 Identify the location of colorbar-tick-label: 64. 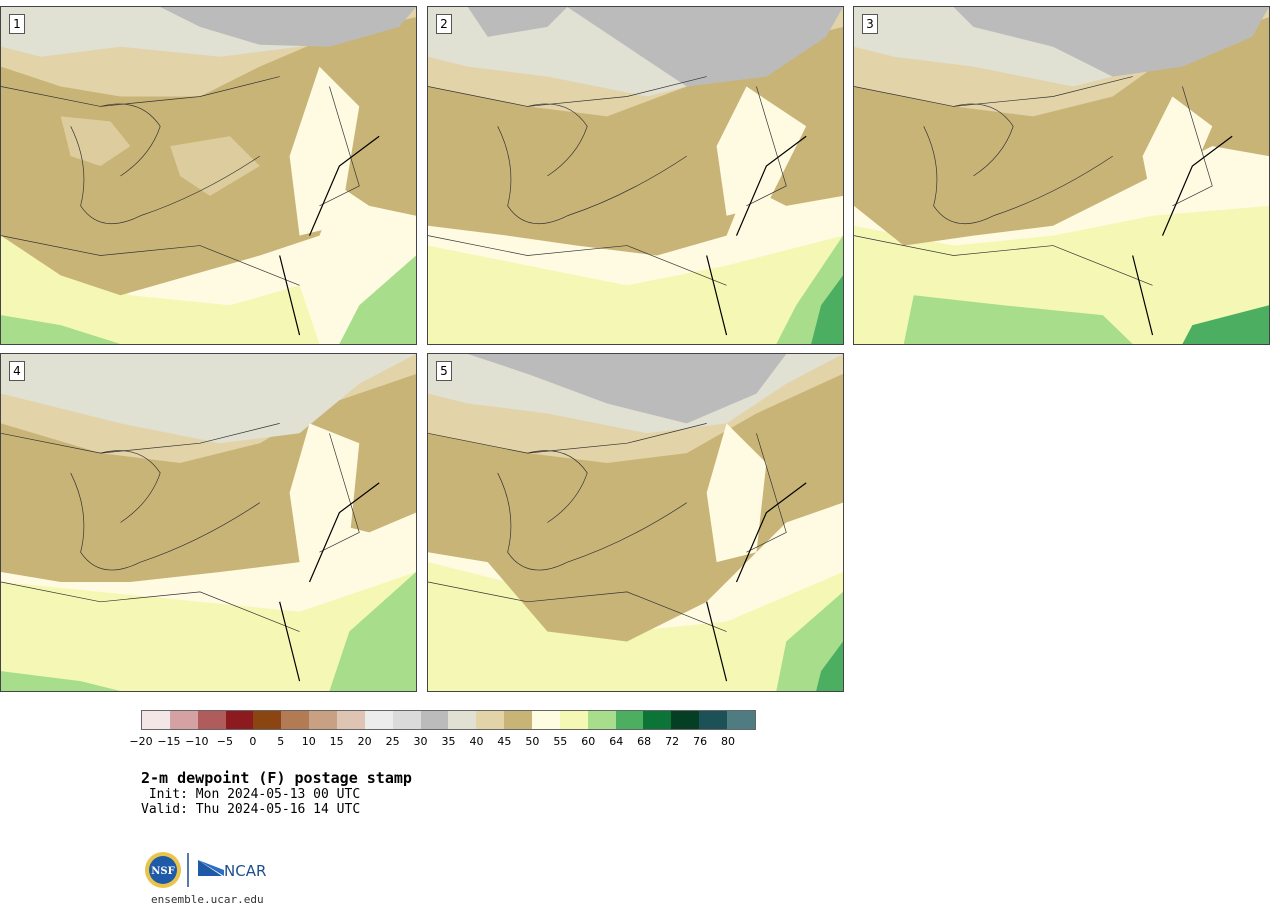
(616, 741).